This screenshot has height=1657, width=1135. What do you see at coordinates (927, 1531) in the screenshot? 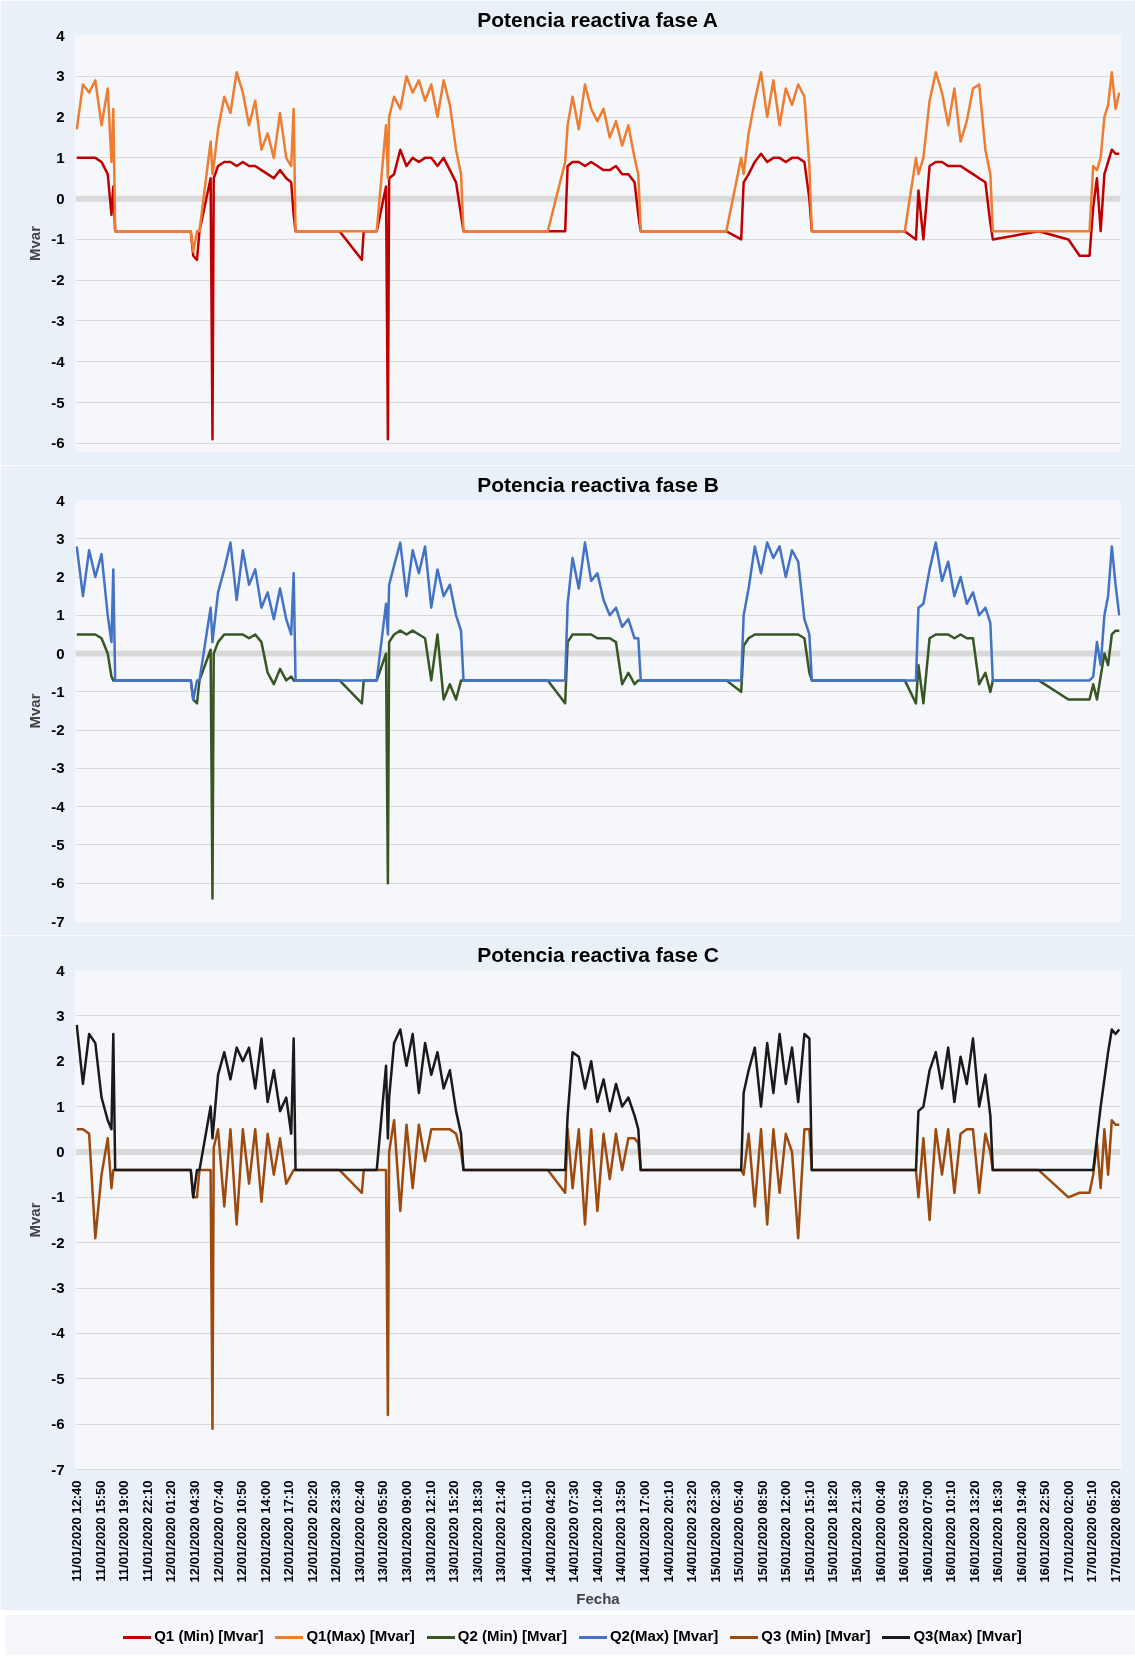
I see `x-tick-label: 16/01/2020 07:00` at bounding box center [927, 1531].